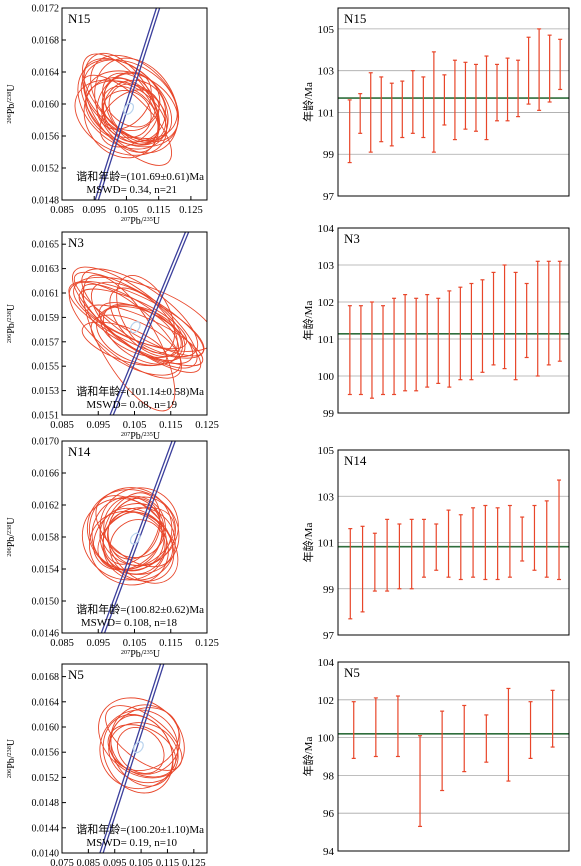 The width and height of the screenshot is (581, 866). Describe the element at coordinates (46, 602) in the screenshot. I see `y-tick-label: 0.0150` at that location.